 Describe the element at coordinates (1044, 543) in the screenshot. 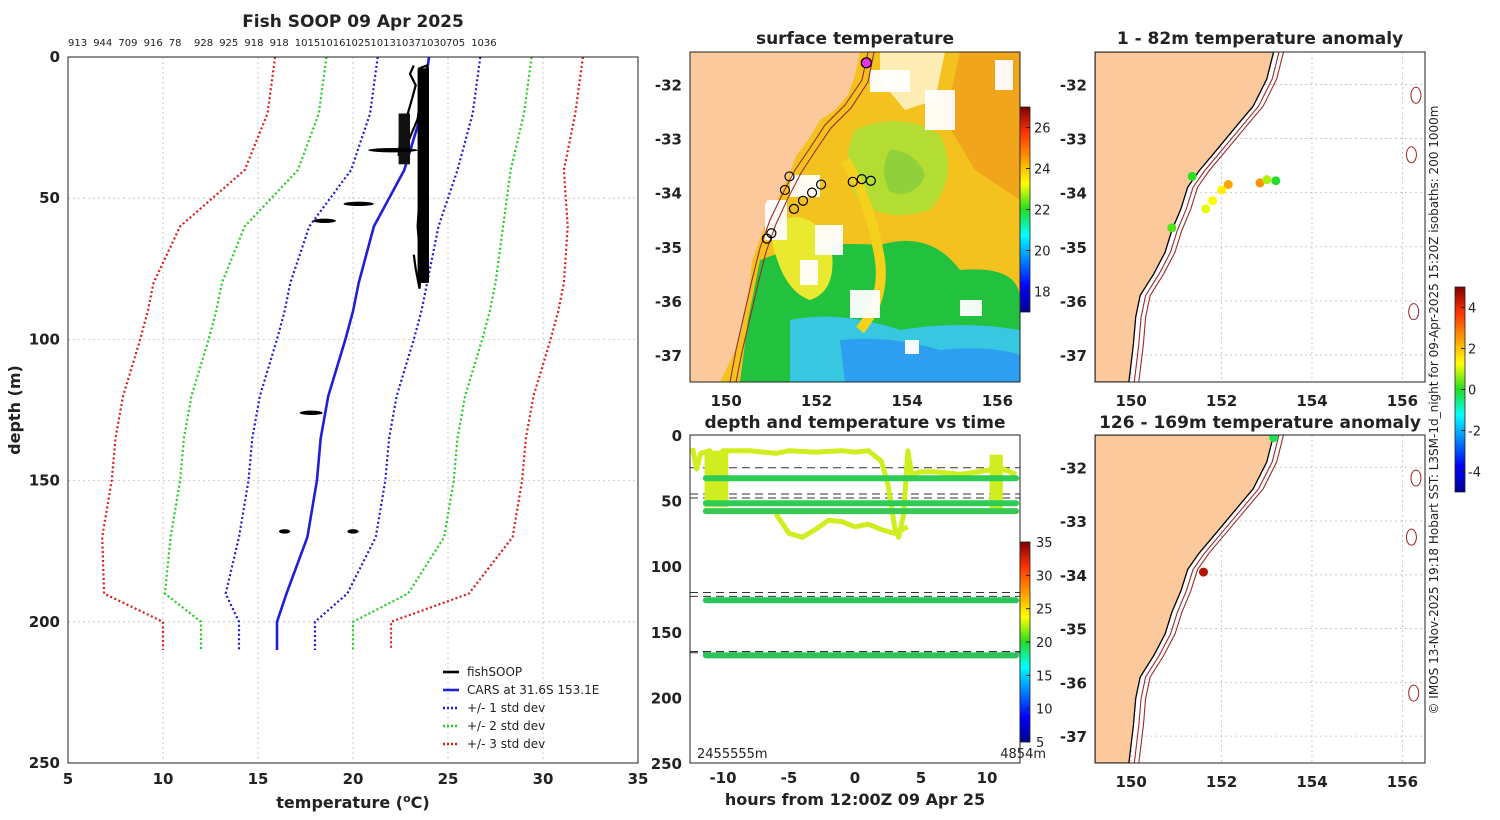

I see `time-colorbar-label: 35` at that location.